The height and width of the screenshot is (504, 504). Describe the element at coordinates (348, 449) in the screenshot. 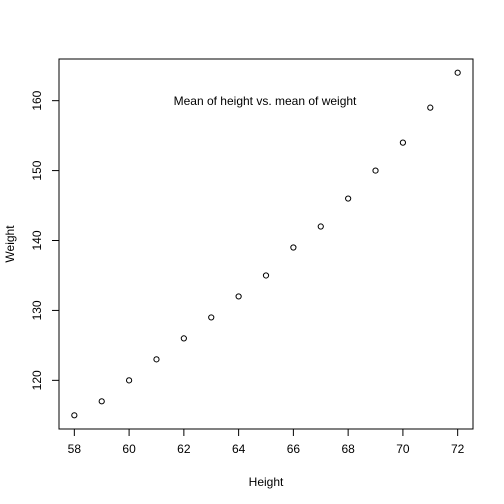

I see `x-tick-label: 68` at that location.